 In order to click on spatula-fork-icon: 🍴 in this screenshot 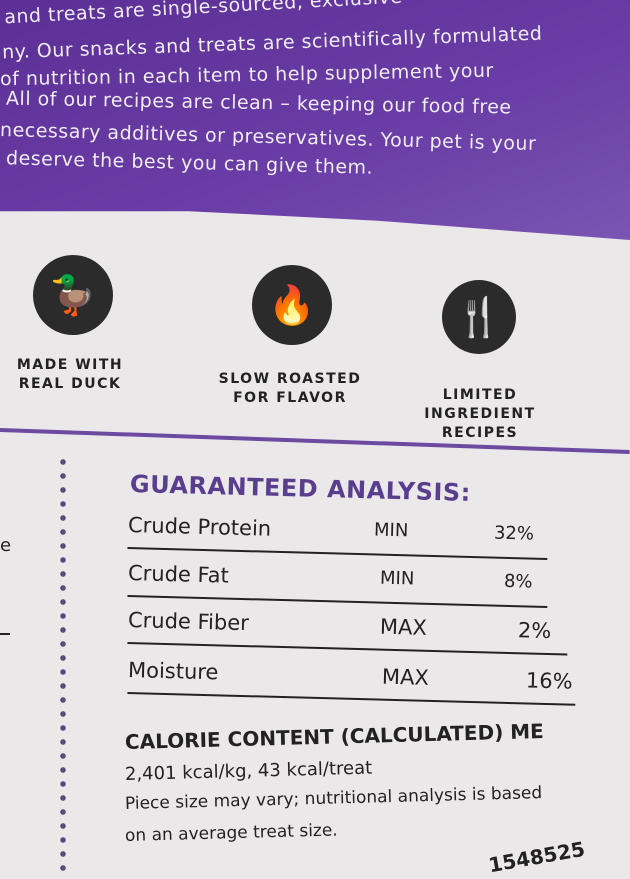, I will do `click(479, 317)`.